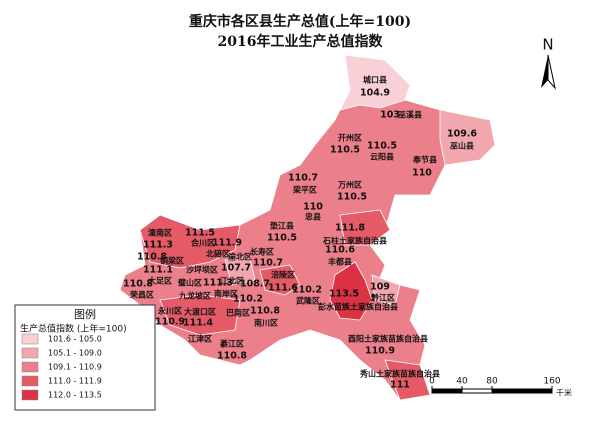 The width and height of the screenshot is (600, 428). I want to click on north-label: N, so click(547, 45).